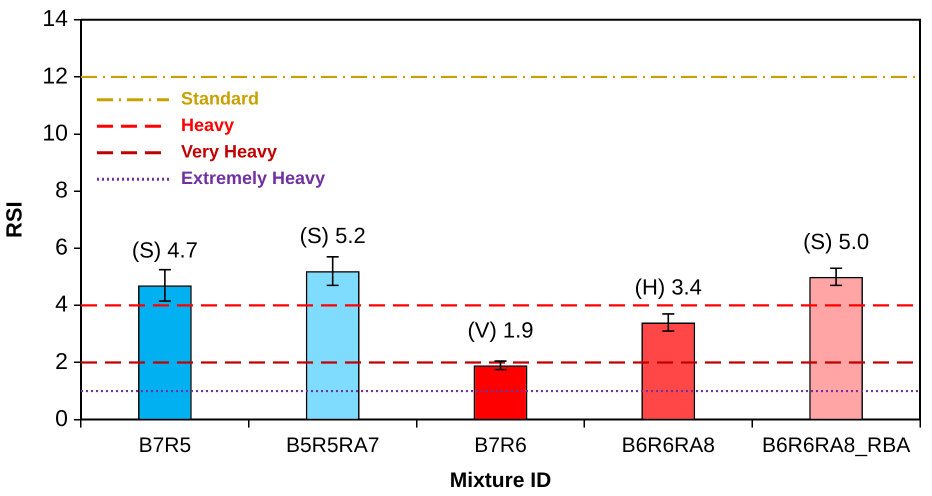  What do you see at coordinates (61, 303) in the screenshot?
I see `y-tick-label: 4` at bounding box center [61, 303].